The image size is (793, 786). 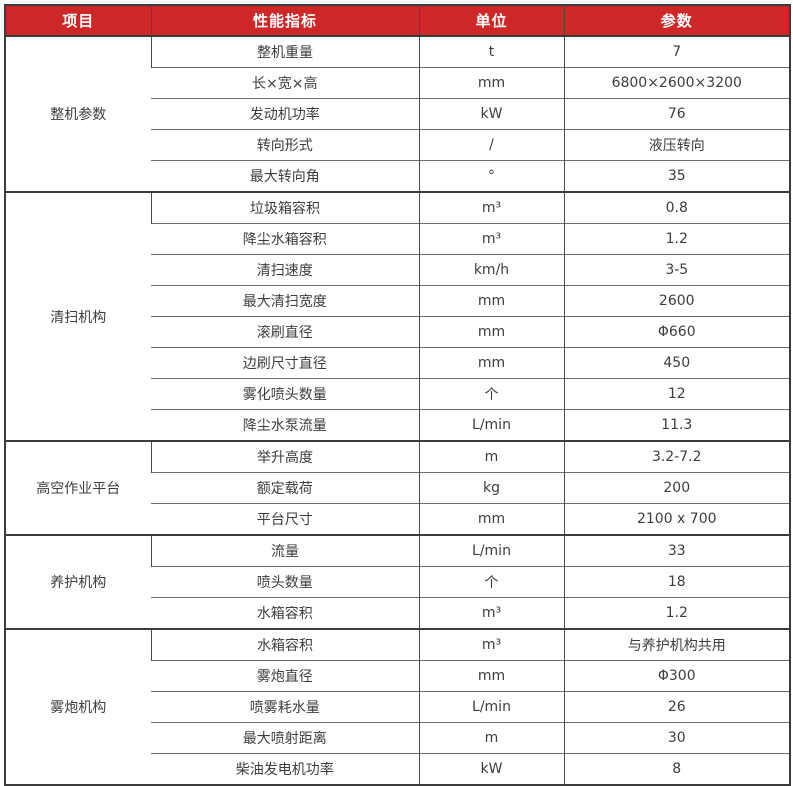 I want to click on value-cell: 18, so click(x=676, y=582).